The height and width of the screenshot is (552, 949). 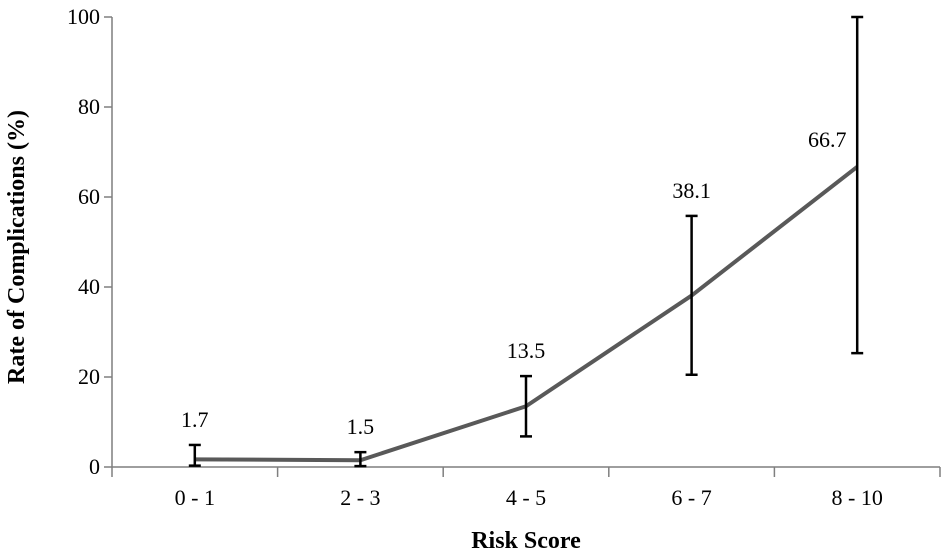 I want to click on x-tick-label: 0 - 1, so click(x=195, y=497).